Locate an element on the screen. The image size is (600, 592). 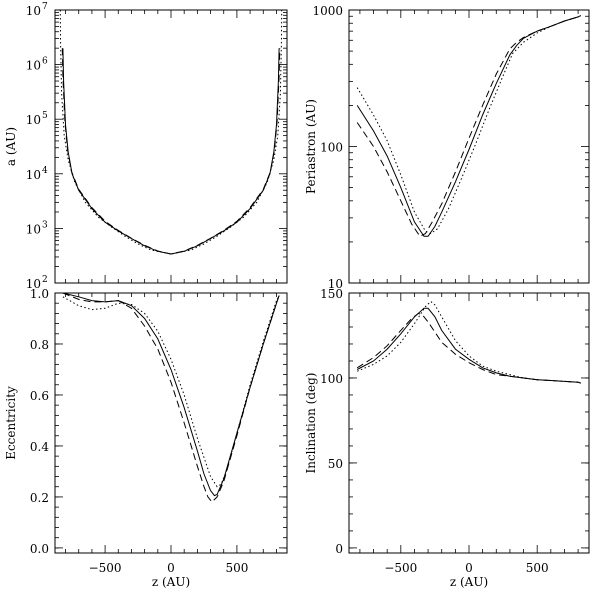
y-axis-label: Periastron (AU) is located at coordinates (311, 146).